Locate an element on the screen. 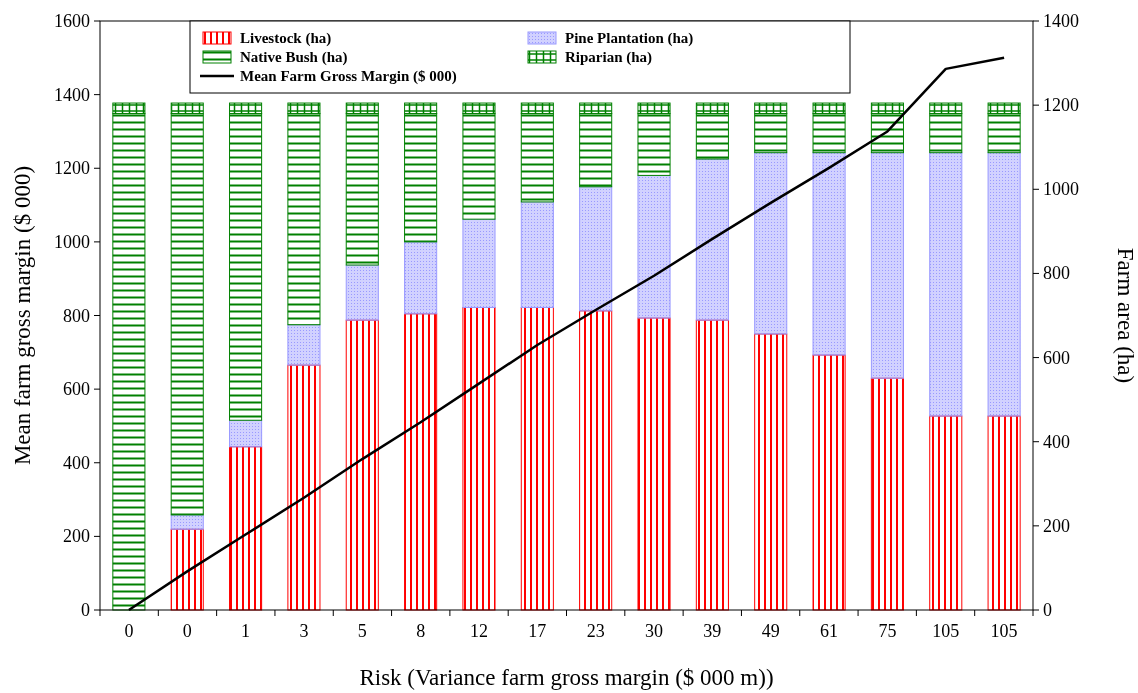 The image size is (1138, 693). legend-label: Pine Plantation (ha) is located at coordinates (629, 38).